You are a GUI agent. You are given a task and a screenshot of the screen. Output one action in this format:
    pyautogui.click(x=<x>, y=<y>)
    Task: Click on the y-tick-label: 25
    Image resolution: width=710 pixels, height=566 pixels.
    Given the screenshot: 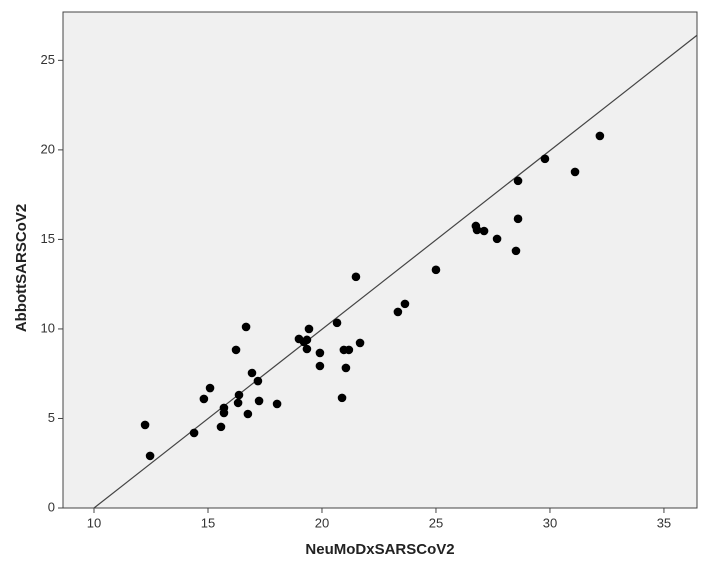 What is the action you would take?
    pyautogui.click(x=48, y=59)
    